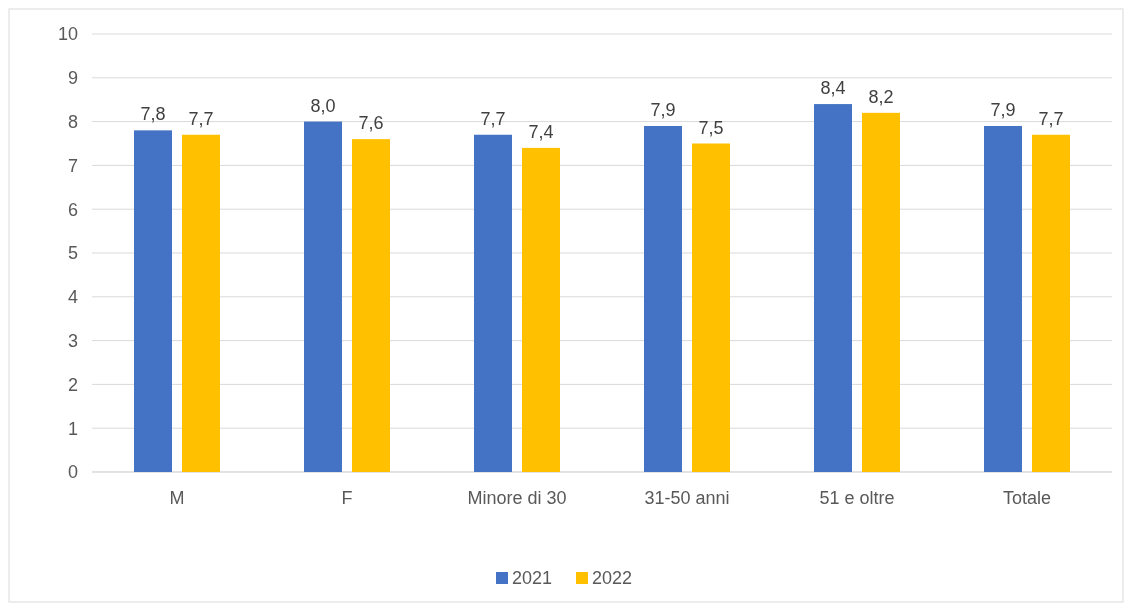  I want to click on y-tick-label: 3, so click(72, 340).